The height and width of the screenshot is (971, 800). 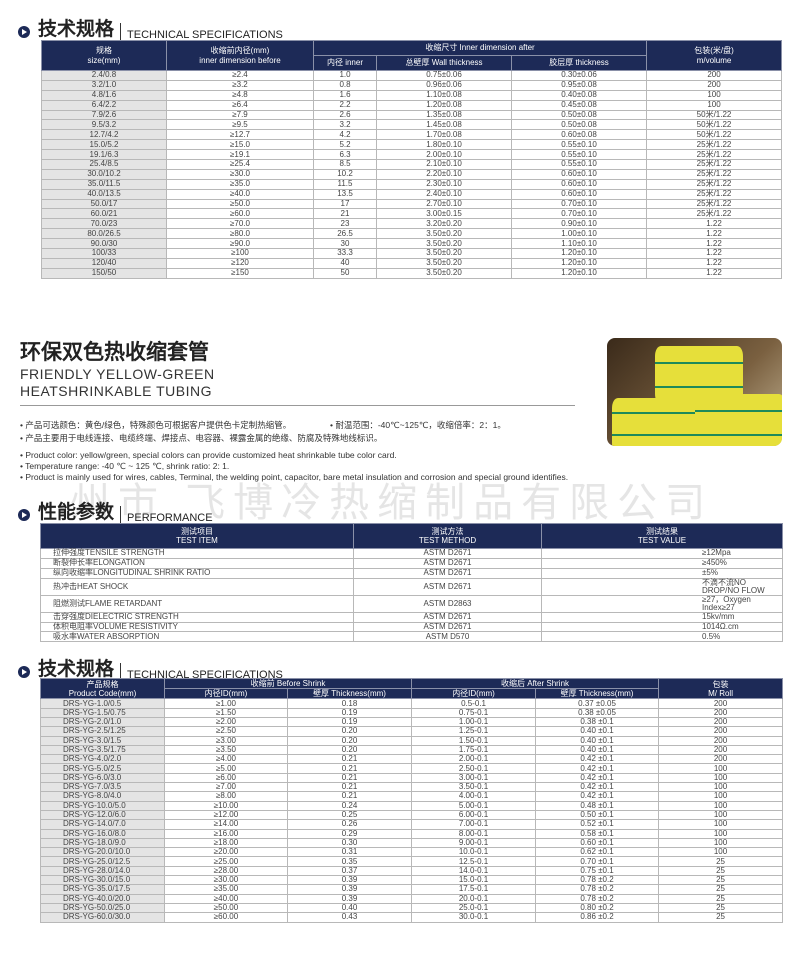 I want to click on table-cell: DRS-YG-6.0/3.0, so click(x=102, y=778).